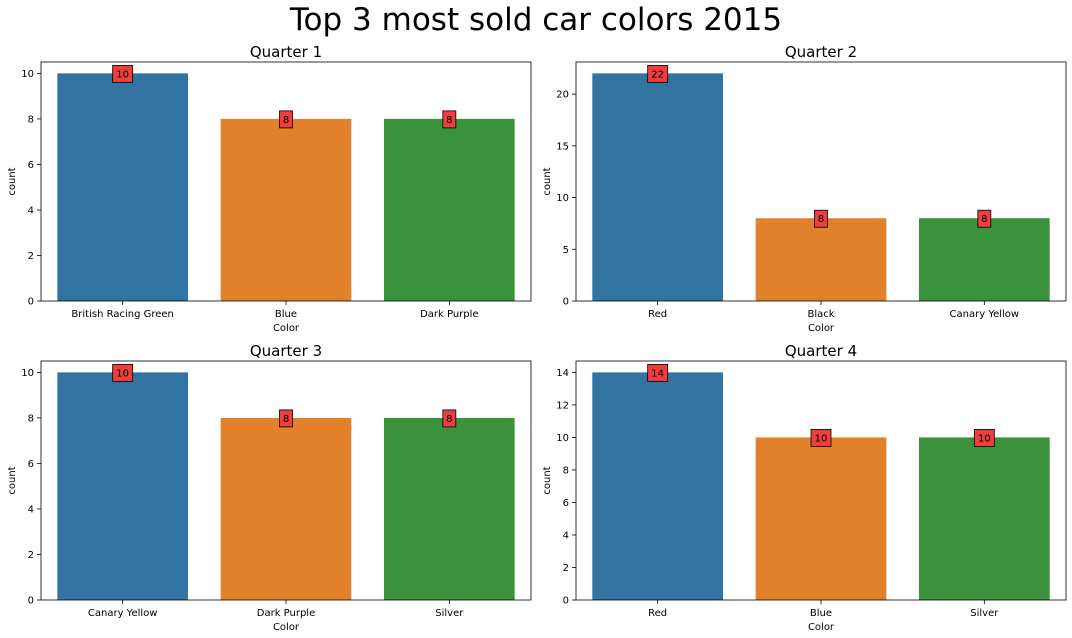 The width and height of the screenshot is (1072, 638). I want to click on figure-title: Top 3 most sold car colors 2015, so click(536, 20).